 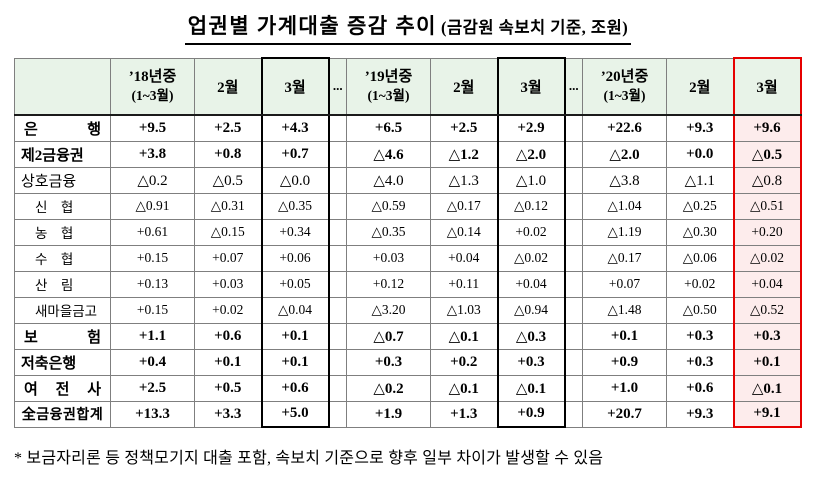 What do you see at coordinates (152, 414) in the screenshot?
I see `value-cell: +13.3` at bounding box center [152, 414].